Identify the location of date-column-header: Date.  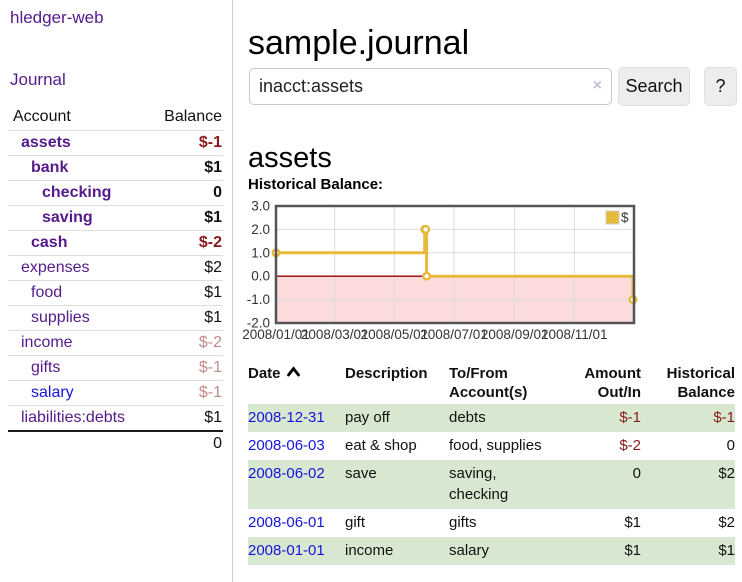
(296, 382).